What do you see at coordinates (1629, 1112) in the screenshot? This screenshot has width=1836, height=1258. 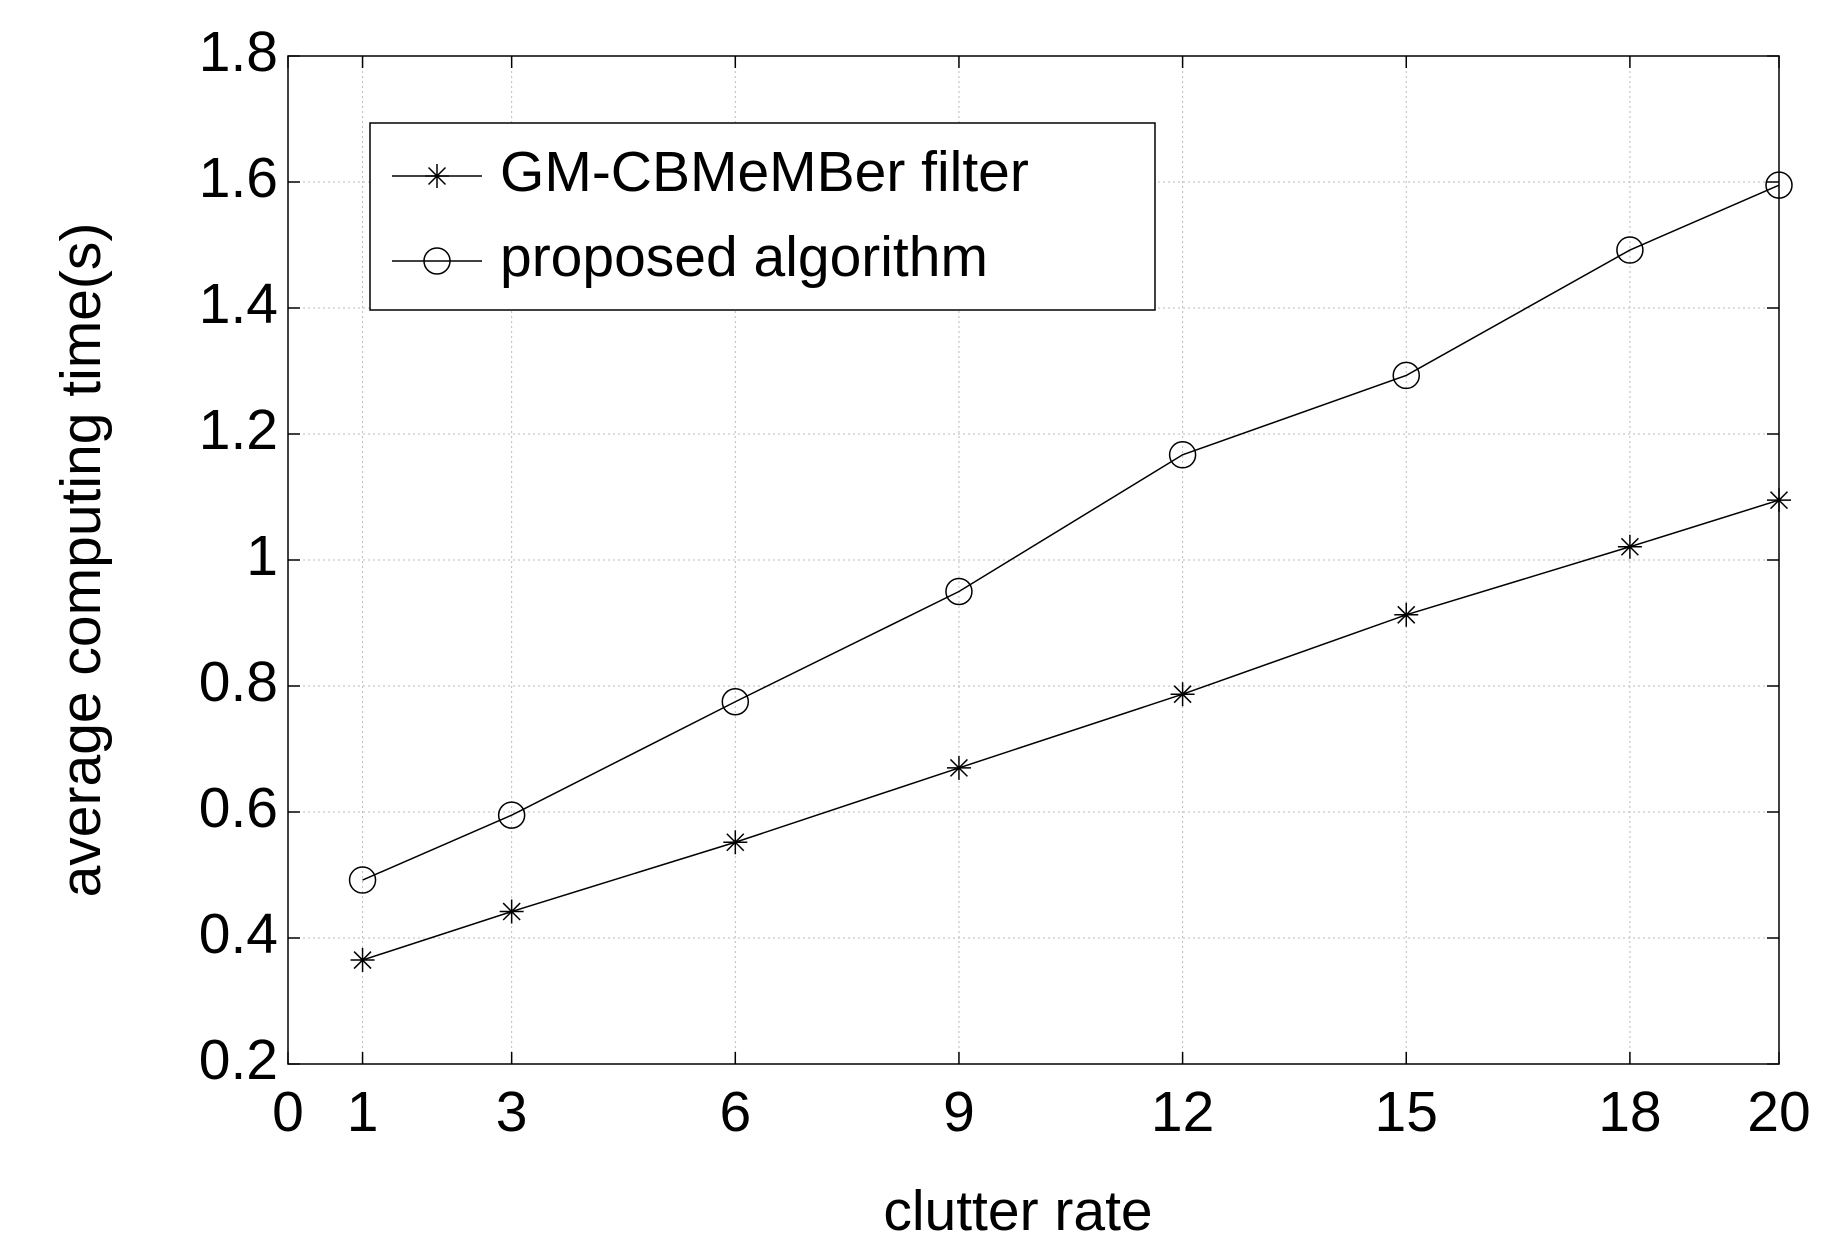 I see `x-tick-label: 18` at bounding box center [1629, 1112].